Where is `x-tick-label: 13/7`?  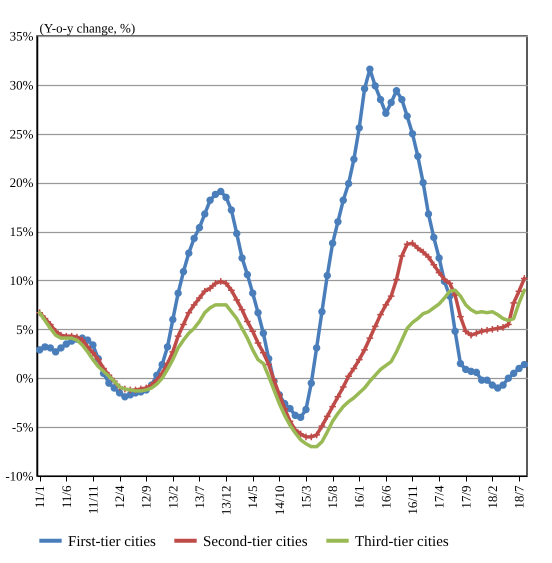 x-tick-label: 13/7 is located at coordinates (199, 497).